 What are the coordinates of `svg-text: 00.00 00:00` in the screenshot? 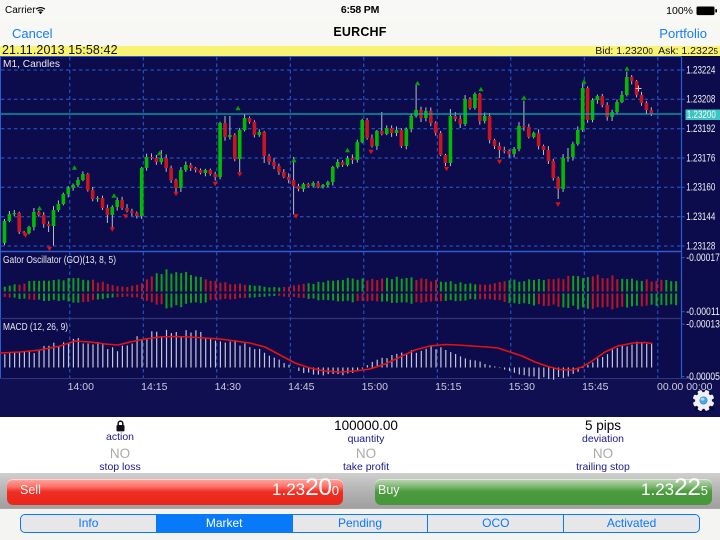 It's located at (685, 387).